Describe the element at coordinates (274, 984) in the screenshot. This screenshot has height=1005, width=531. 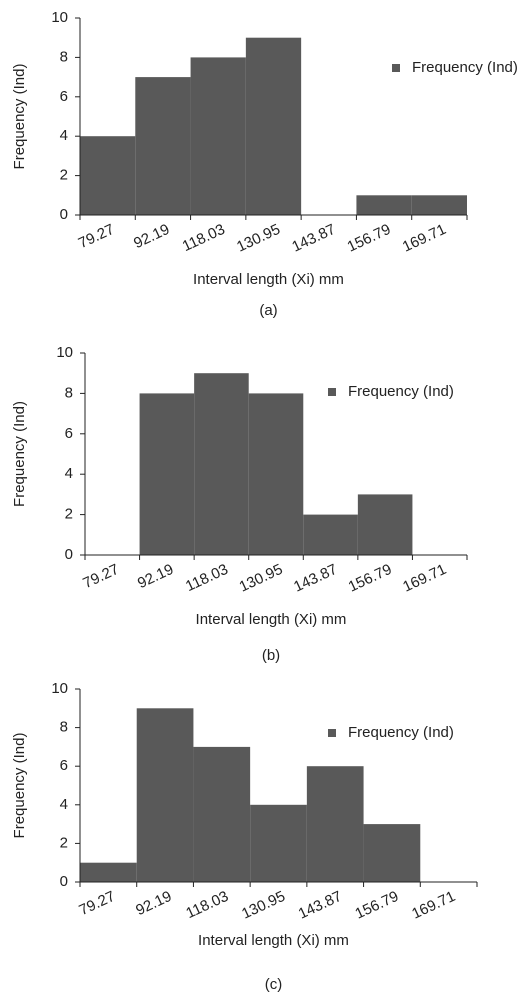
I see `caption: (c)` at that location.